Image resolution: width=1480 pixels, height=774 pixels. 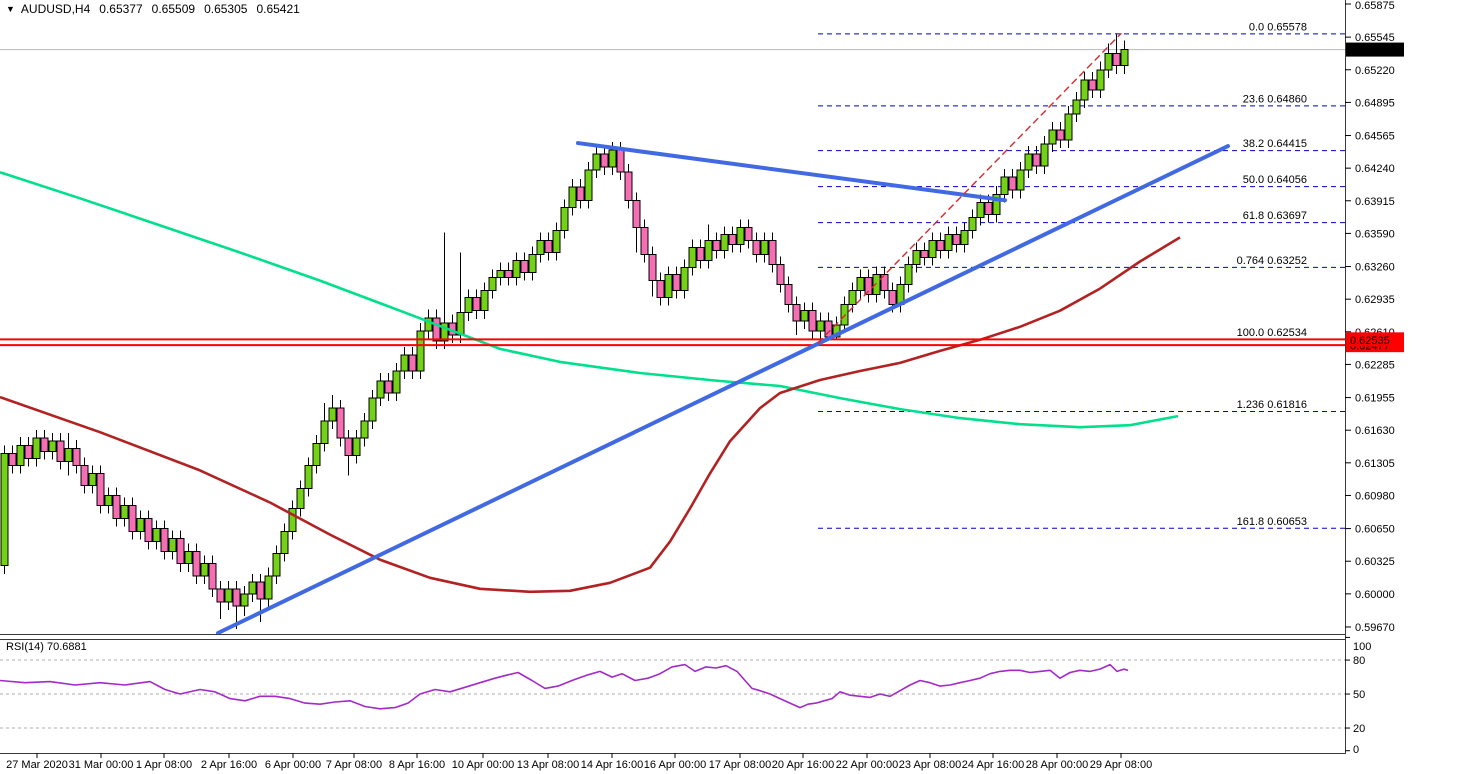 What do you see at coordinates (1375, 530) in the screenshot?
I see `price-axis-tick: 0.60650` at bounding box center [1375, 530].